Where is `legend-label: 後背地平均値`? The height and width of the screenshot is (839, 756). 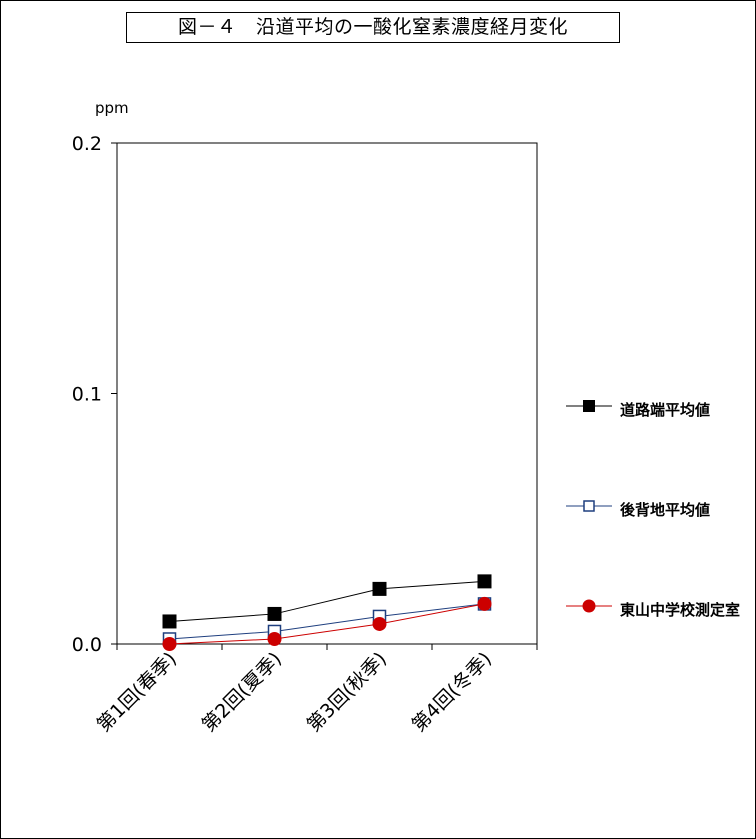
legend-label: 後背地平均値 is located at coordinates (665, 510).